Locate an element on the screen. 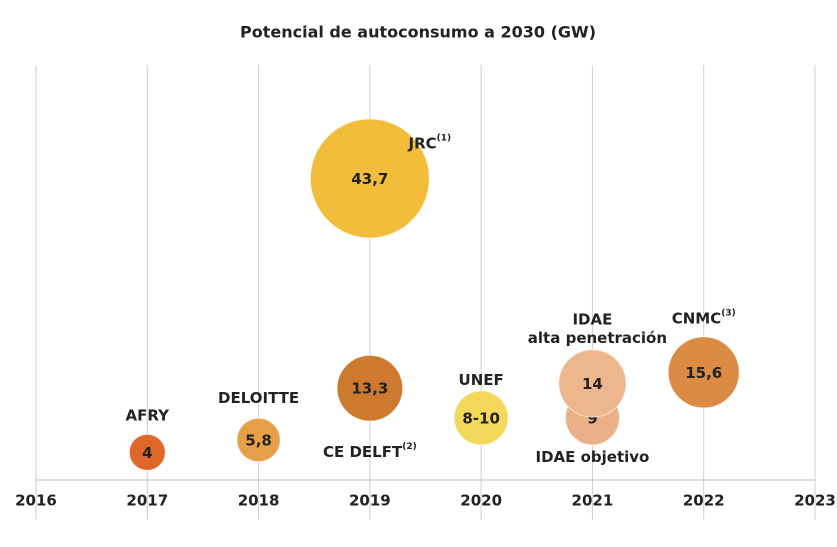 The height and width of the screenshot is (547, 837). value-label: 5,8 is located at coordinates (258, 440).